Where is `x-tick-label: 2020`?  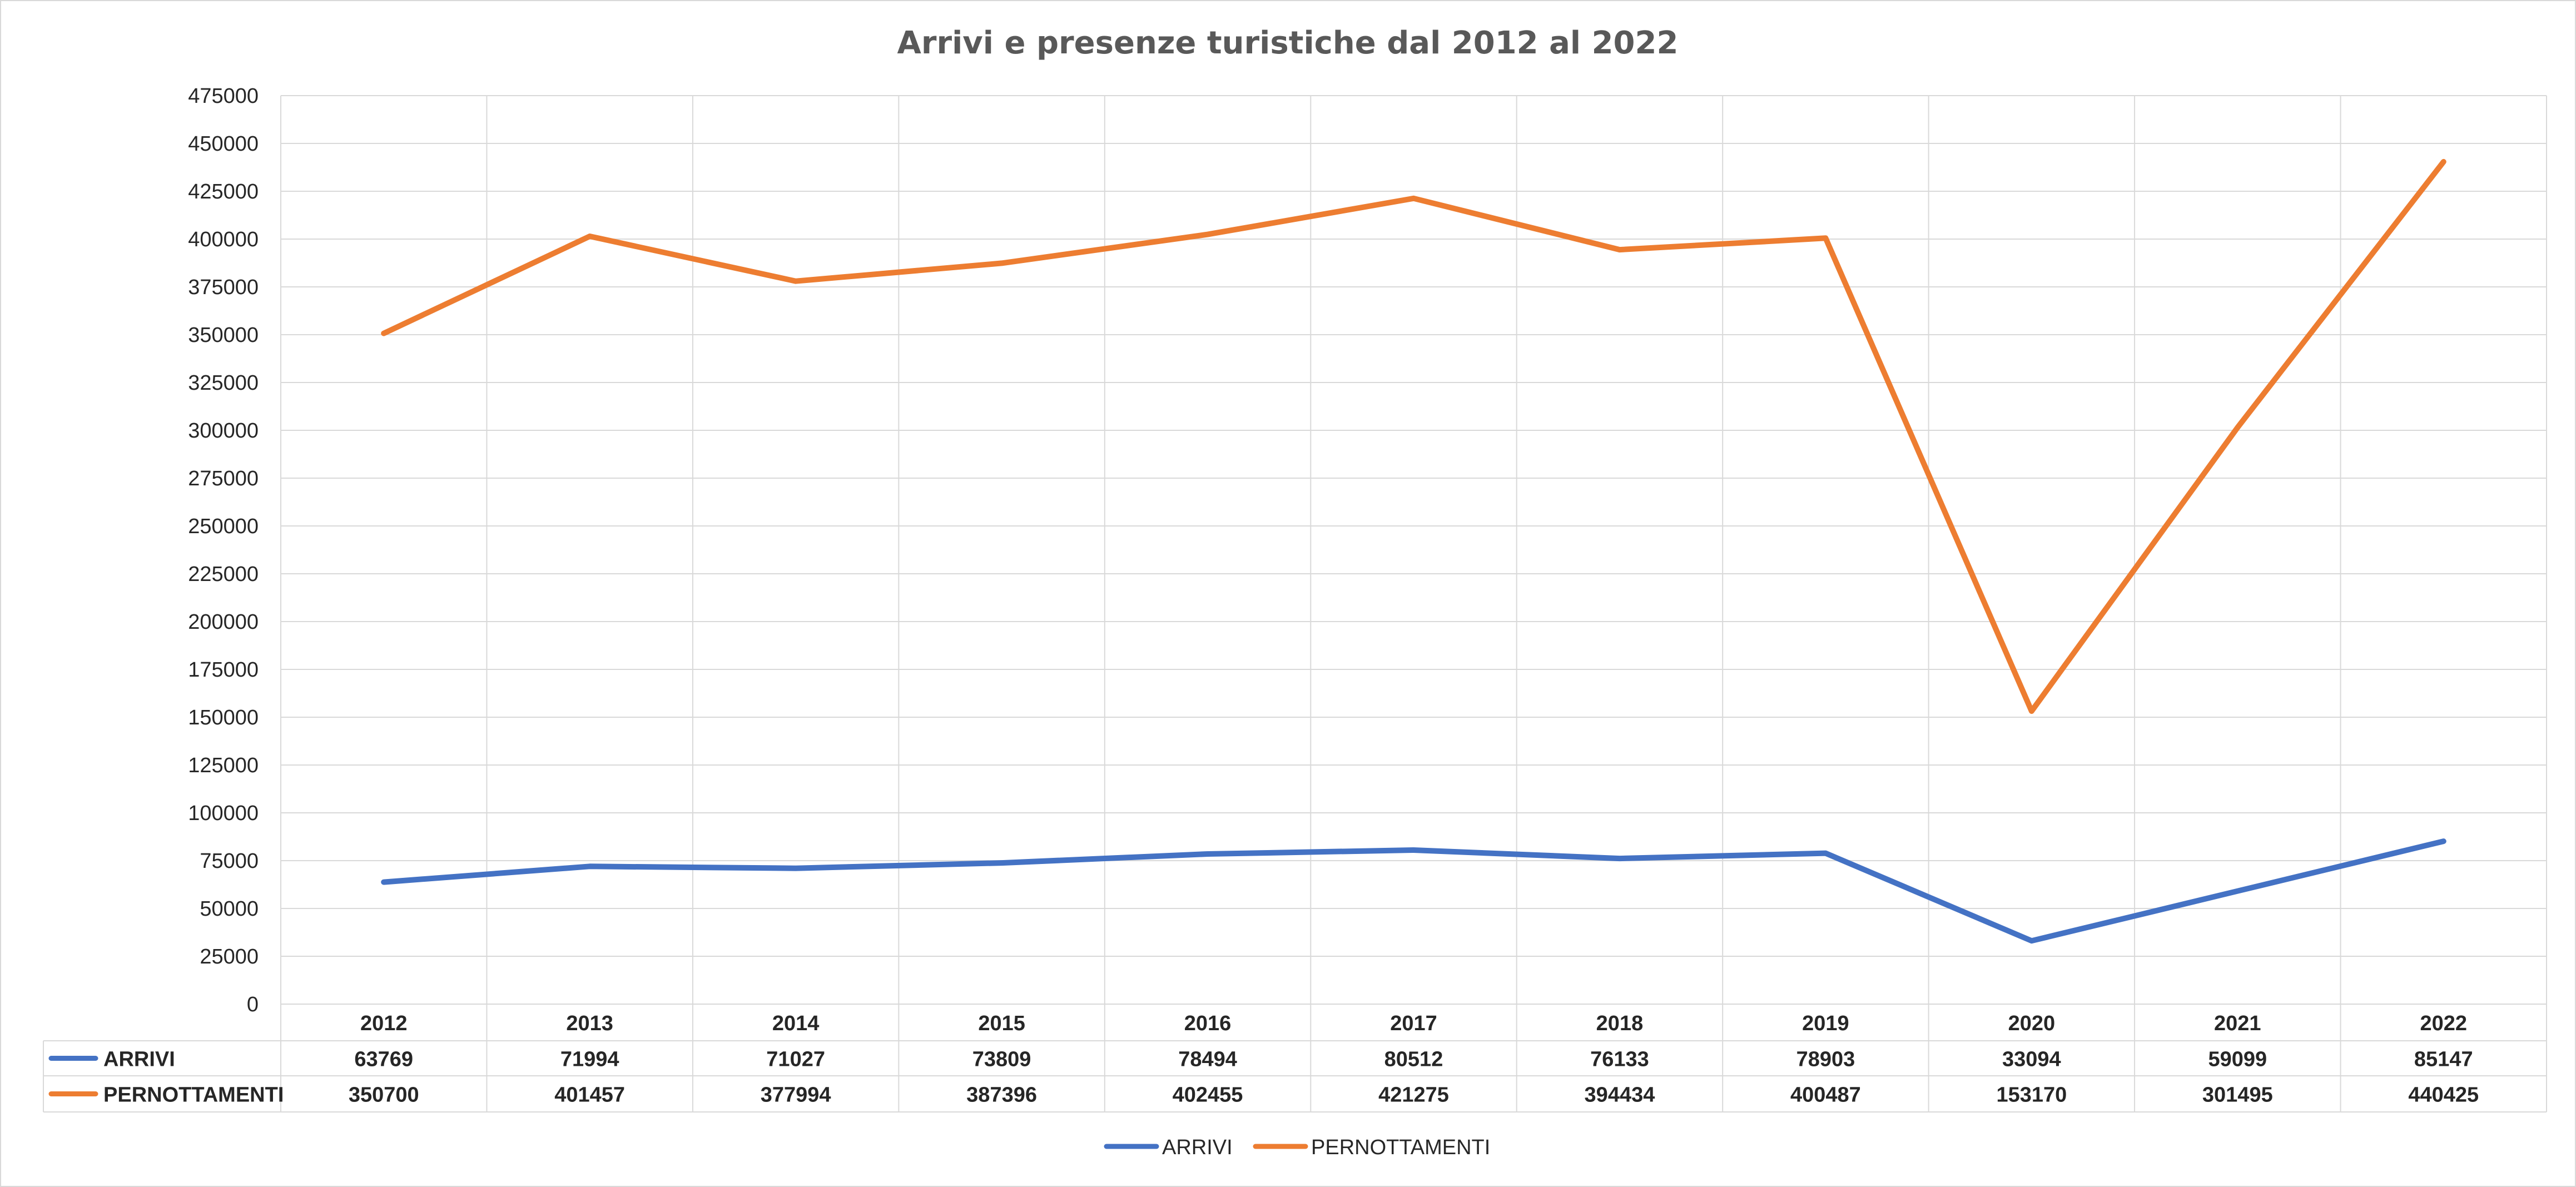 x-tick-label: 2020 is located at coordinates (2032, 1023).